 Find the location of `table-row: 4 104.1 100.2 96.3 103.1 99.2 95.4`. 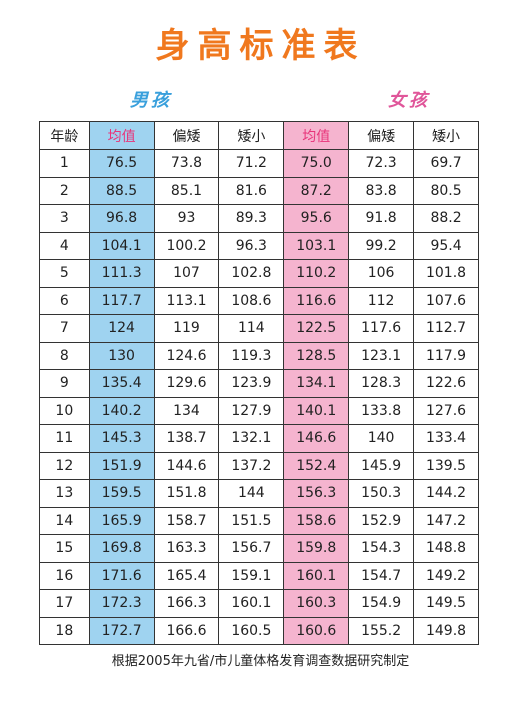

table-row: 4 104.1 100.2 96.3 103.1 99.2 95.4 is located at coordinates (259, 245).